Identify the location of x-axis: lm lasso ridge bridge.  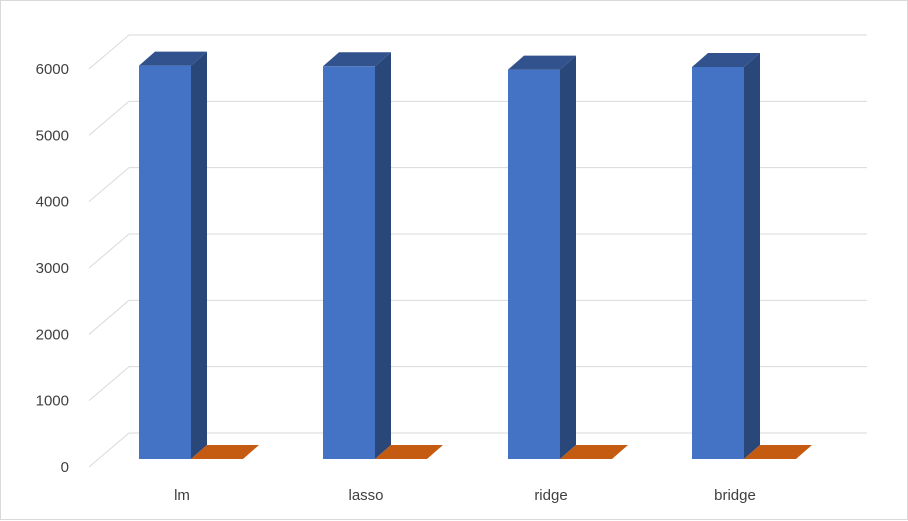
(465, 495).